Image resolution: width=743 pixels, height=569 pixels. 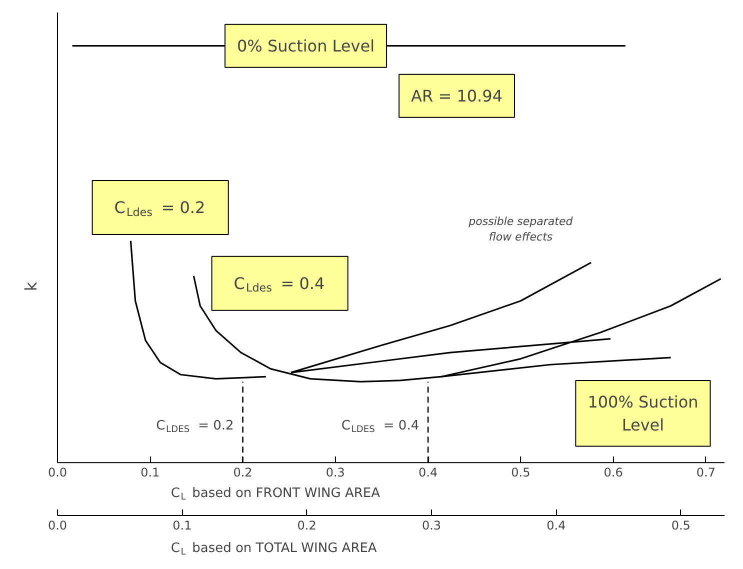 What do you see at coordinates (242, 473) in the screenshot?
I see `x-tick-label: 0.2` at bounding box center [242, 473].